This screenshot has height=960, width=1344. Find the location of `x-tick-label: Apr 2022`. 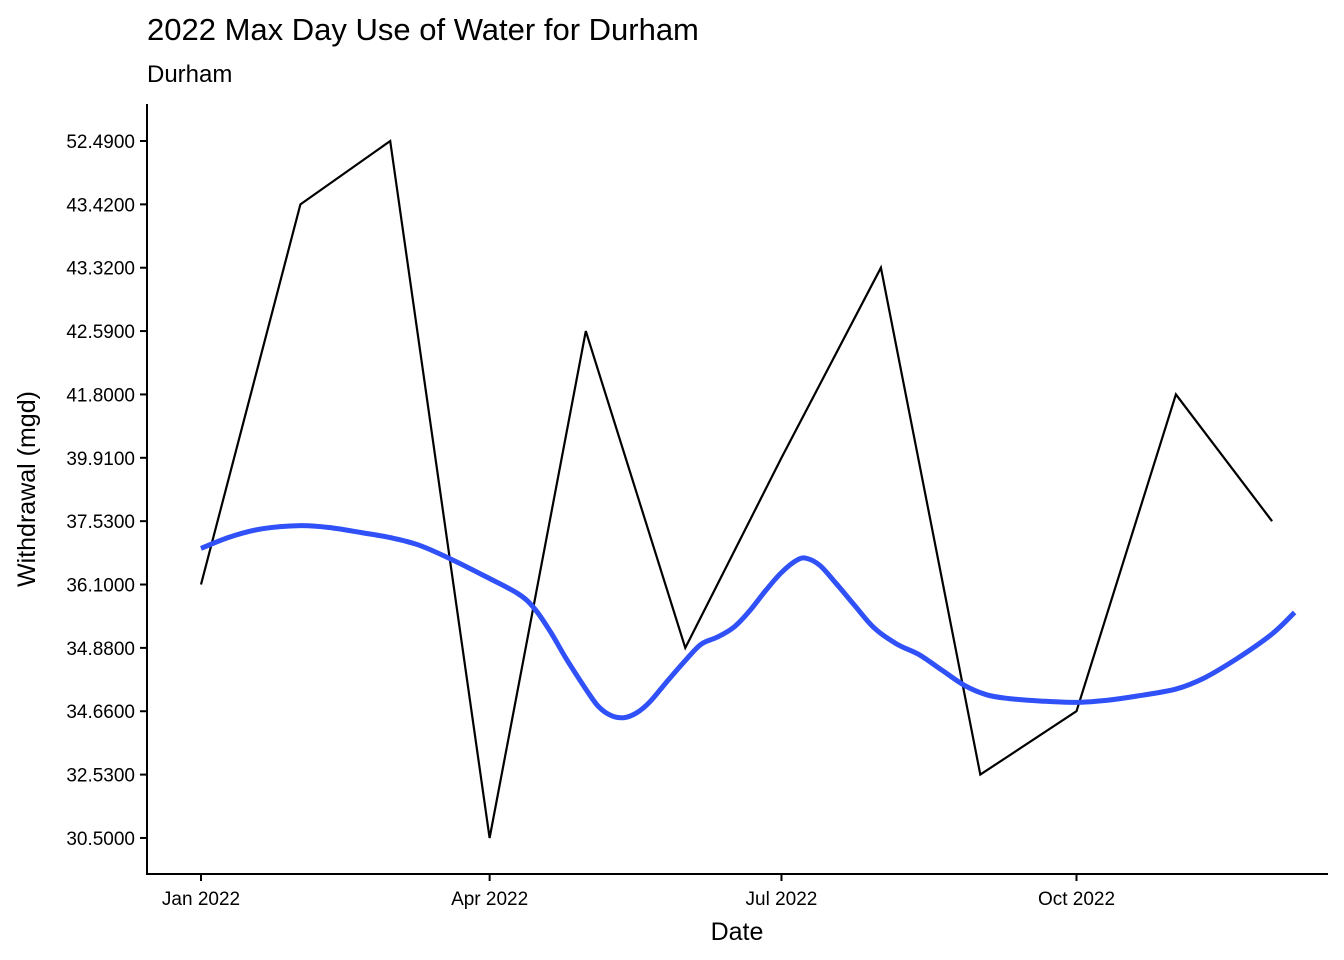

x-tick-label: Apr 2022 is located at coordinates (489, 899).